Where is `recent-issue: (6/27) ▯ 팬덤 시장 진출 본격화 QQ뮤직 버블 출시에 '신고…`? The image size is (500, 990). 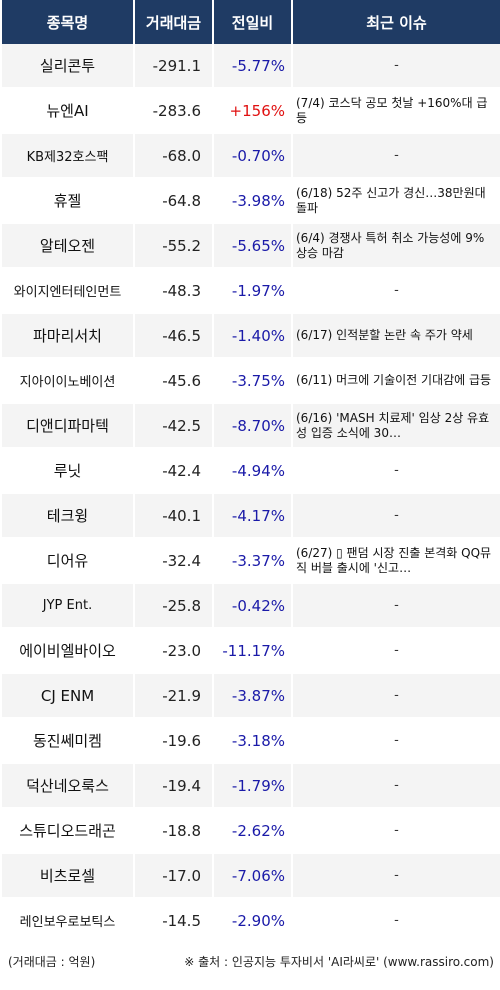 recent-issue: (6/27) ▯ 팬덤 시장 진출 본격화 QQ뮤직 버블 출시에 '신고… is located at coordinates (396, 561).